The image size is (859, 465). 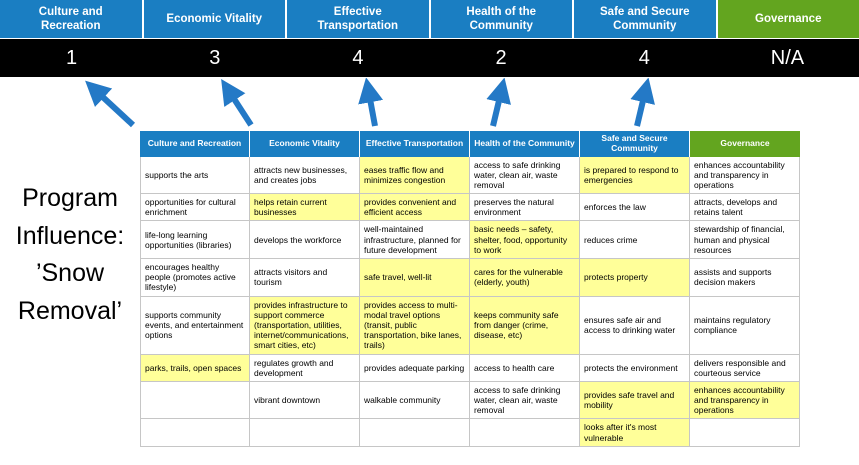 I want to click on category-header: Culture and Recreation, so click(x=71, y=19).